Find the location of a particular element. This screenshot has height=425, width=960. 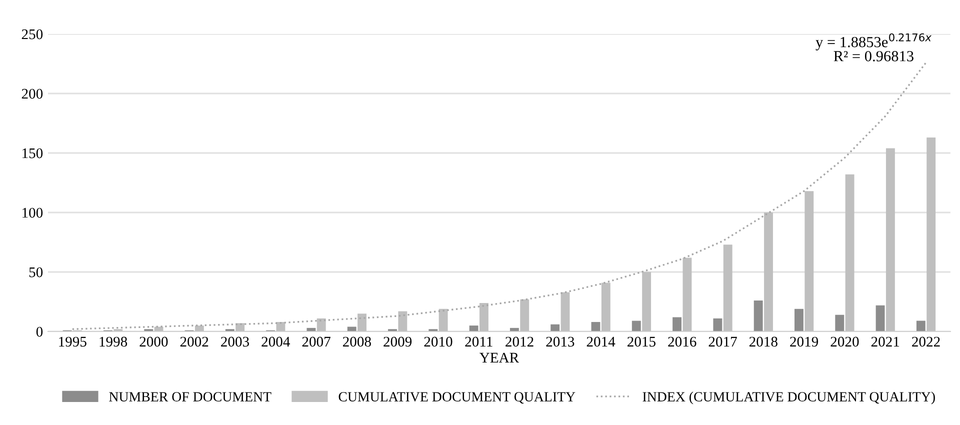

y-tick-label: 200 is located at coordinates (32, 93).